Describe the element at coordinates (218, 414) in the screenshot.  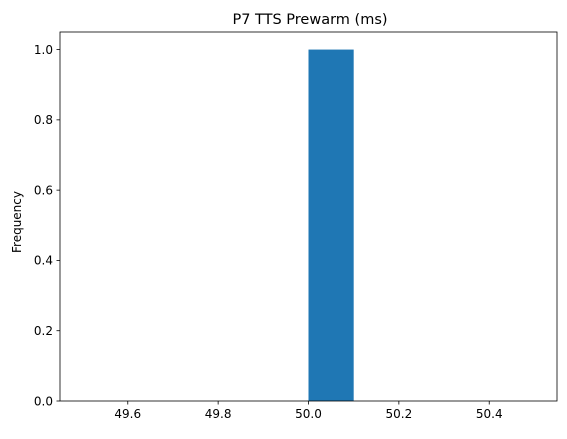
I see `x-tick-label: 49.8` at that location.